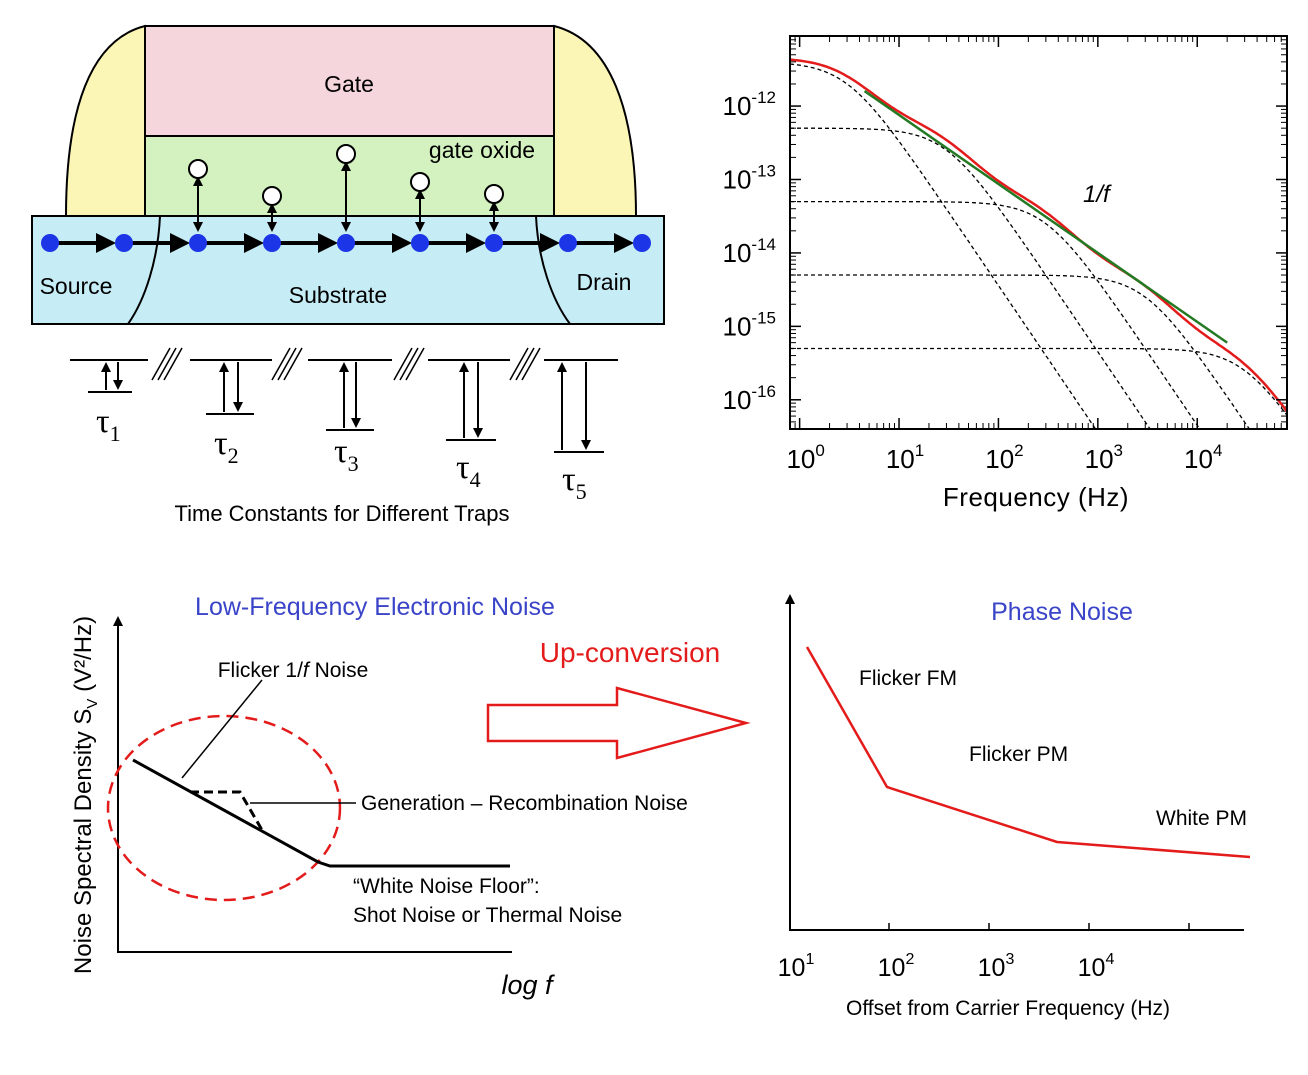 The image size is (1308, 1075). I want to click on electron-chain, so click(346, 243).